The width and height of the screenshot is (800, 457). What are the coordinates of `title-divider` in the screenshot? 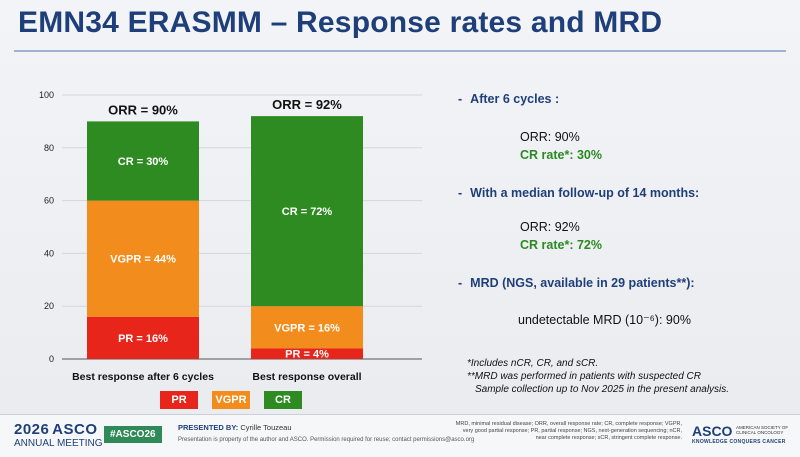 It's located at (400, 51).